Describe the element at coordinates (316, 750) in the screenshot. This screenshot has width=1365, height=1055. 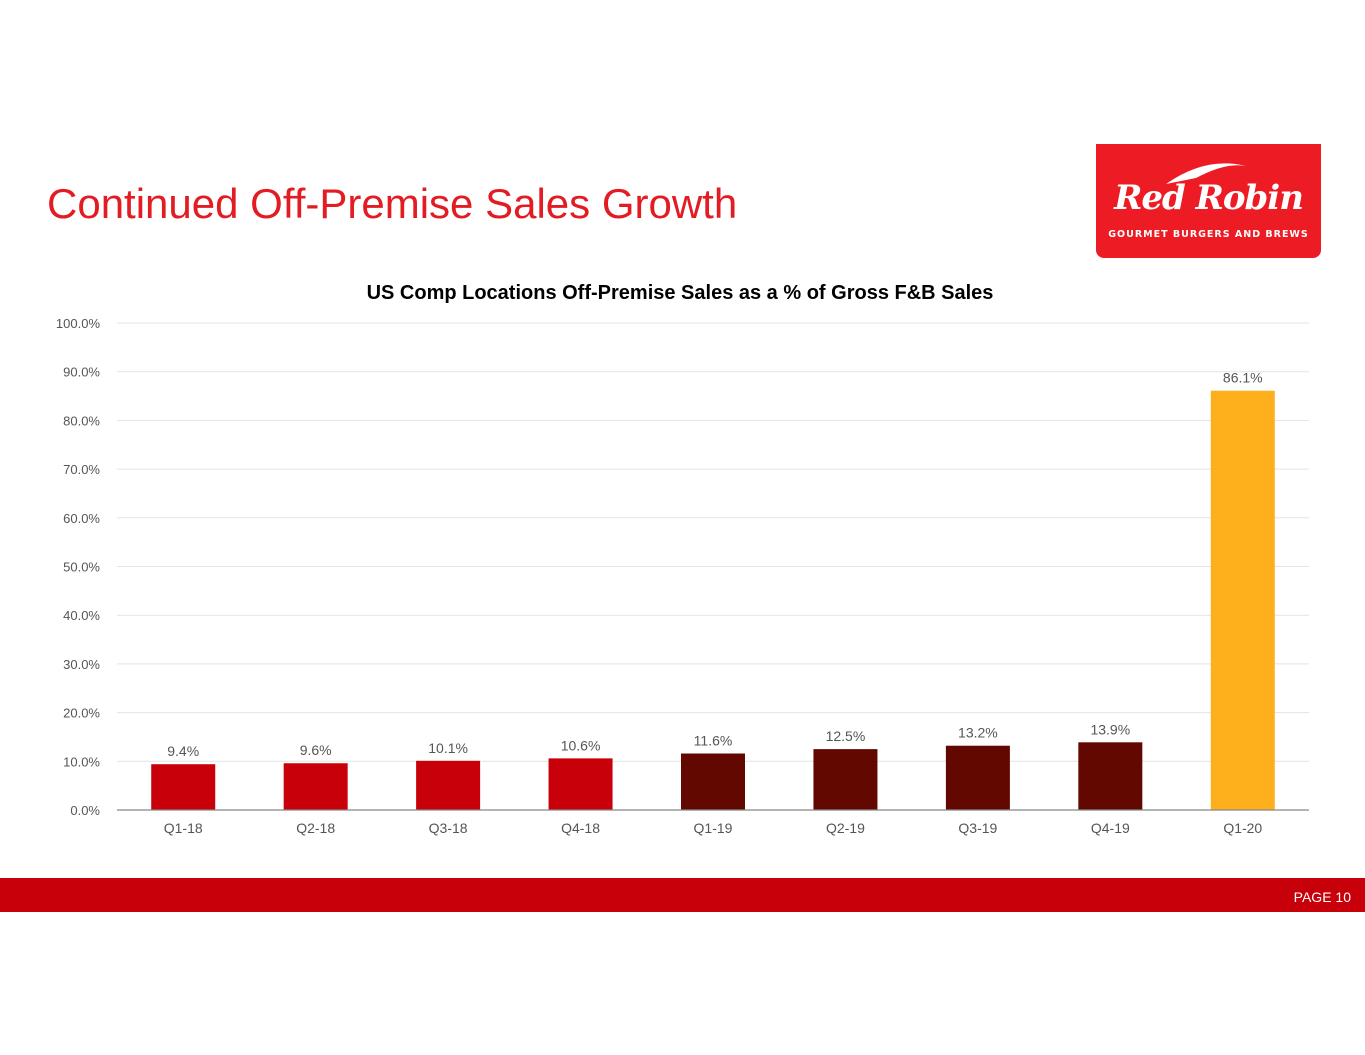
I see `data-label: 9.6%` at that location.